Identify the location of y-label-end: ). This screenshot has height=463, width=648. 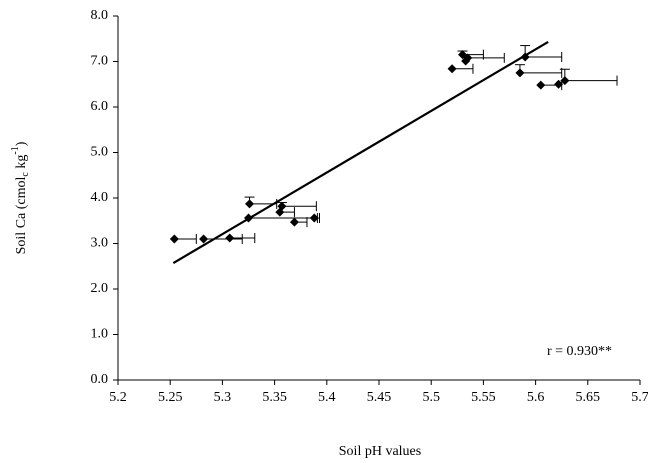
(21, 143).